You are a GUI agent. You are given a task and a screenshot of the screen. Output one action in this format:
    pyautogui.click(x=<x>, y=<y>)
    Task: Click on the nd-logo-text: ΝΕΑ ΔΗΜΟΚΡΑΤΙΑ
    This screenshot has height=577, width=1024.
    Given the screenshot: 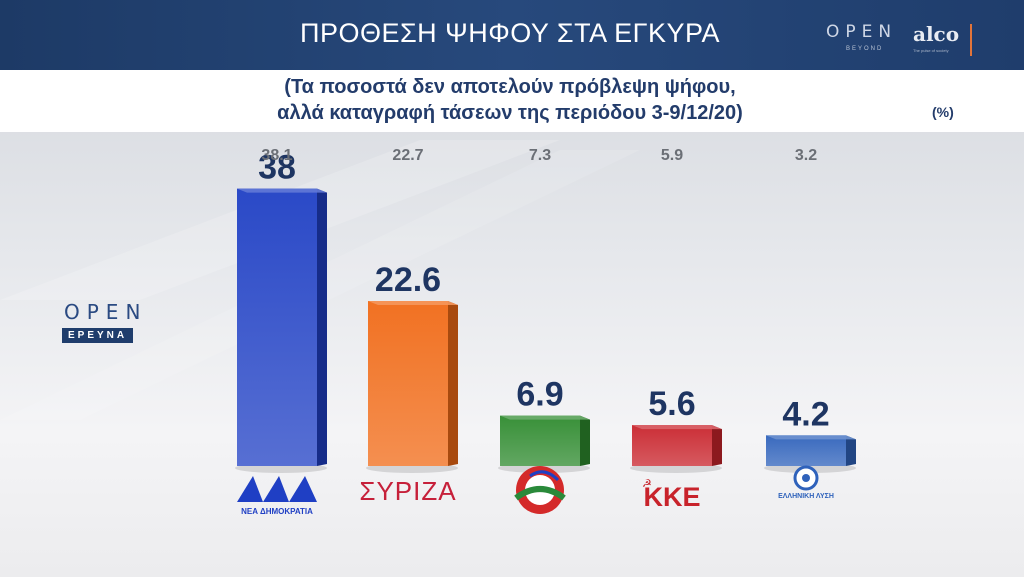 What is the action you would take?
    pyautogui.click(x=277, y=511)
    